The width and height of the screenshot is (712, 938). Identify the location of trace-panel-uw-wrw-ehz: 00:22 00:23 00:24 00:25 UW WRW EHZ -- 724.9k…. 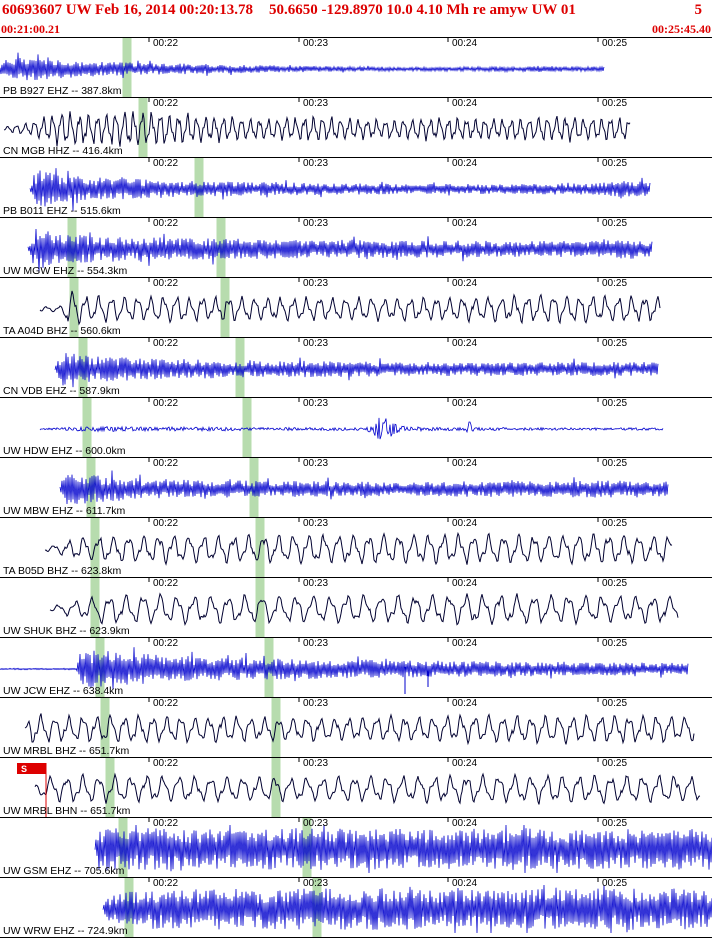
(356, 908).